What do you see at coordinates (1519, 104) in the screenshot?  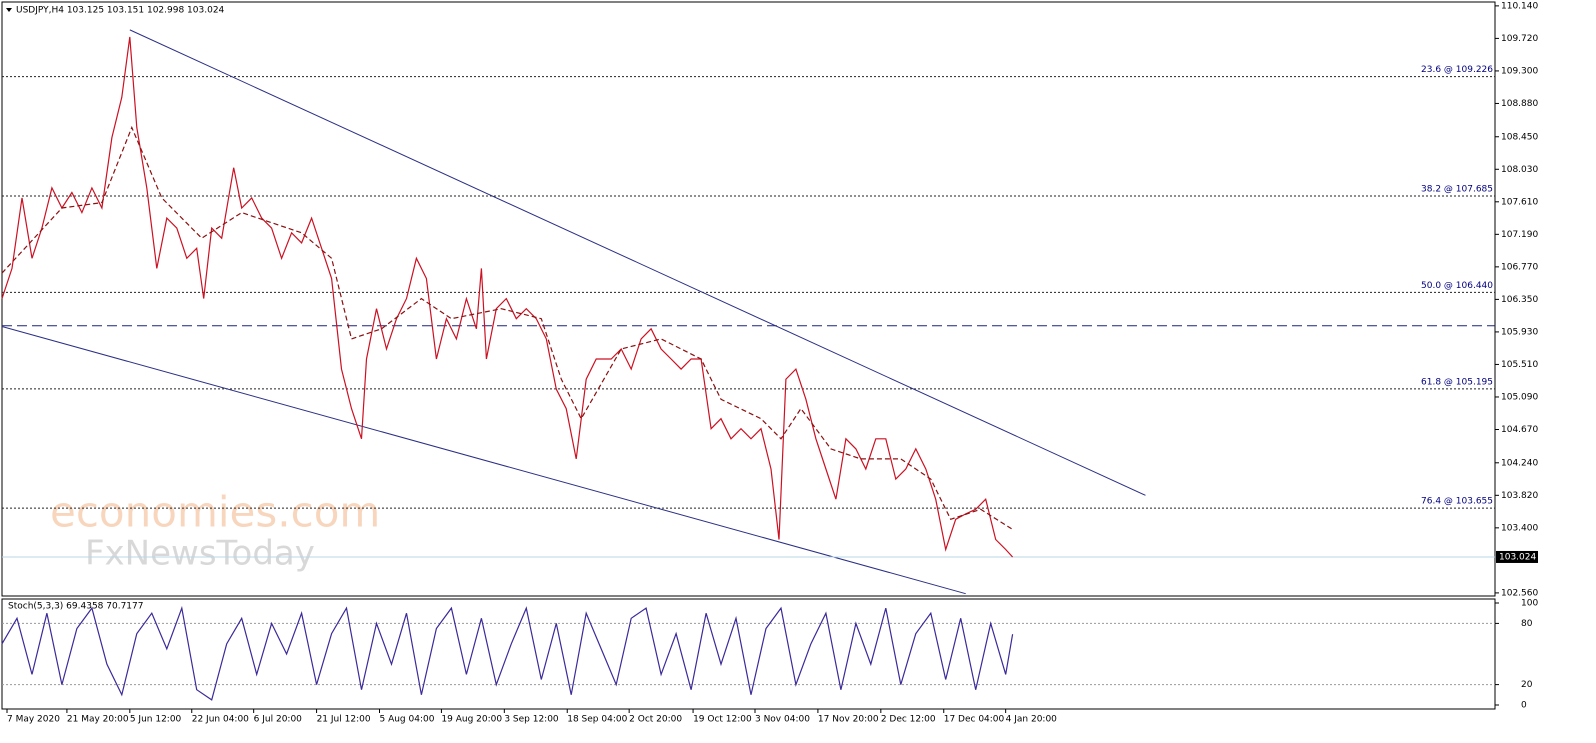 I see `y-tick-label: 108.880` at bounding box center [1519, 104].